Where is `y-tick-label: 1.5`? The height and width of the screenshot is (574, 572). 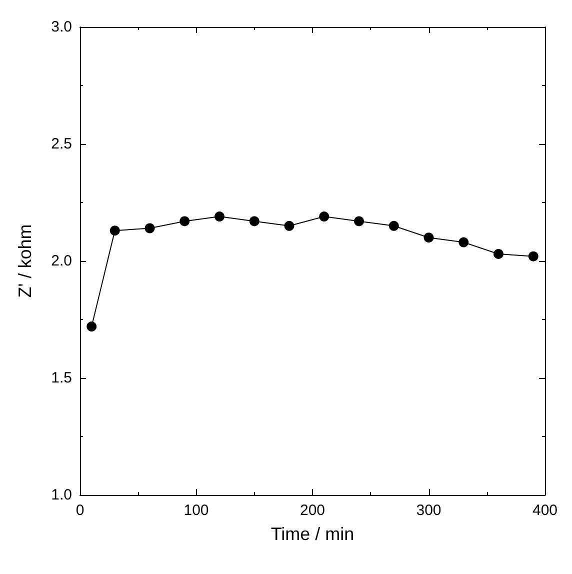 y-tick-label: 1.5 is located at coordinates (61, 378).